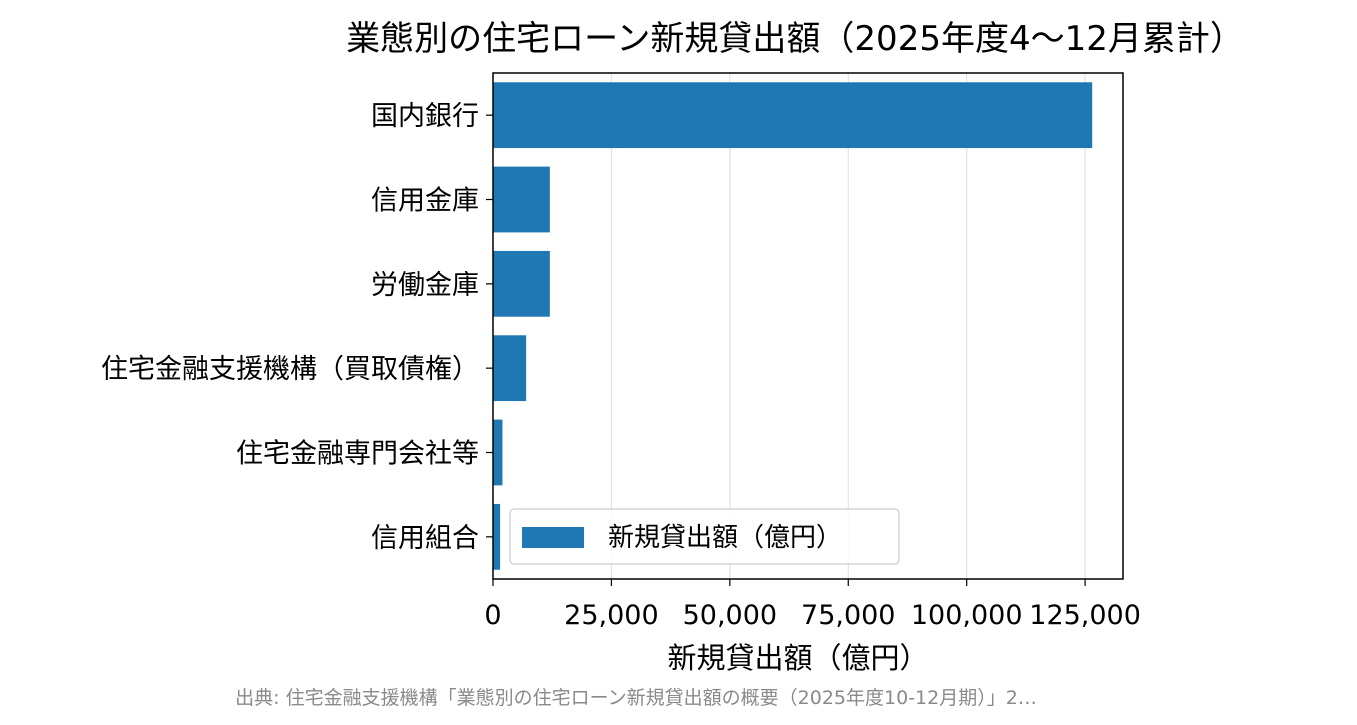 Image resolution: width=1357 pixels, height=725 pixels. I want to click on x-tick-label: 125,000, so click(1085, 615).